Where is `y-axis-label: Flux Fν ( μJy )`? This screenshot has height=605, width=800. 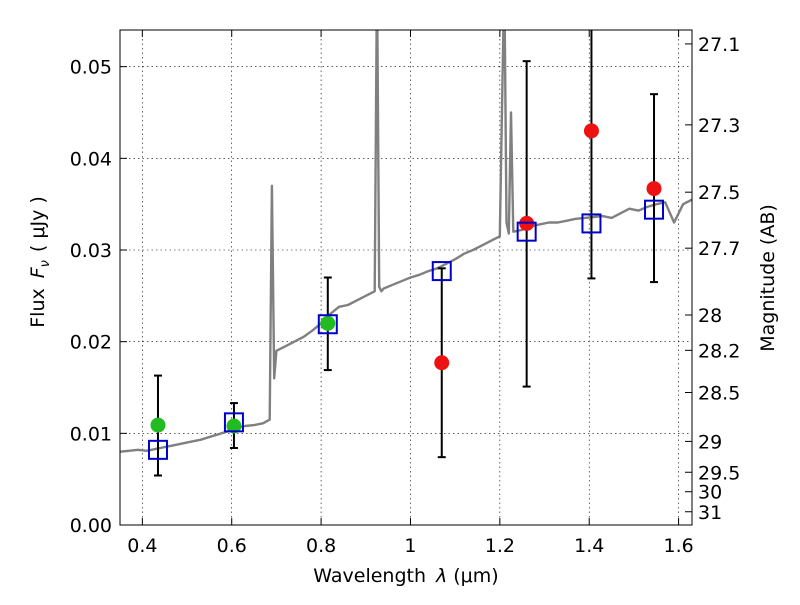 y-axis-label: Flux Fν ( μJy ) is located at coordinates (40, 262).